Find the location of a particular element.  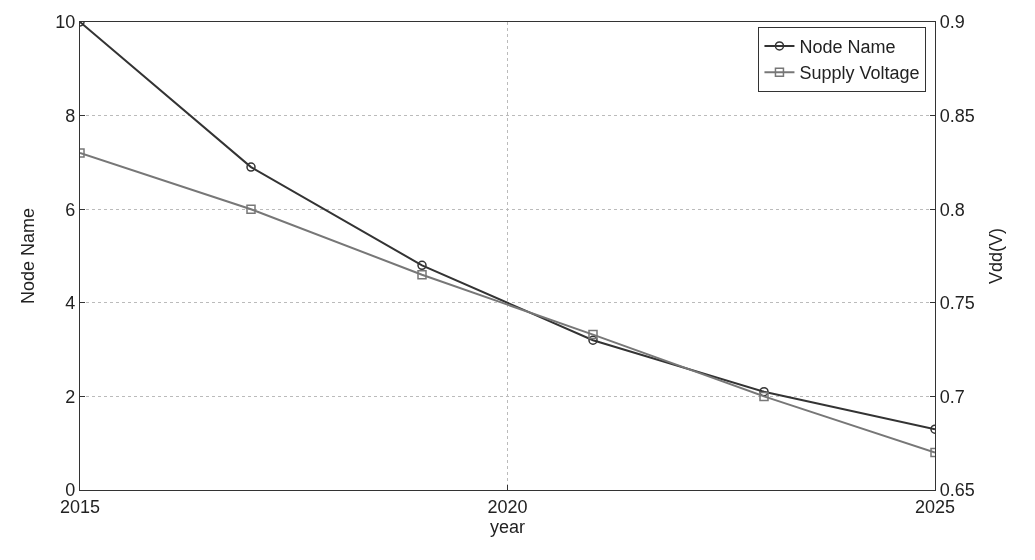

y2-tick-label: 0.9 is located at coordinates (952, 22).